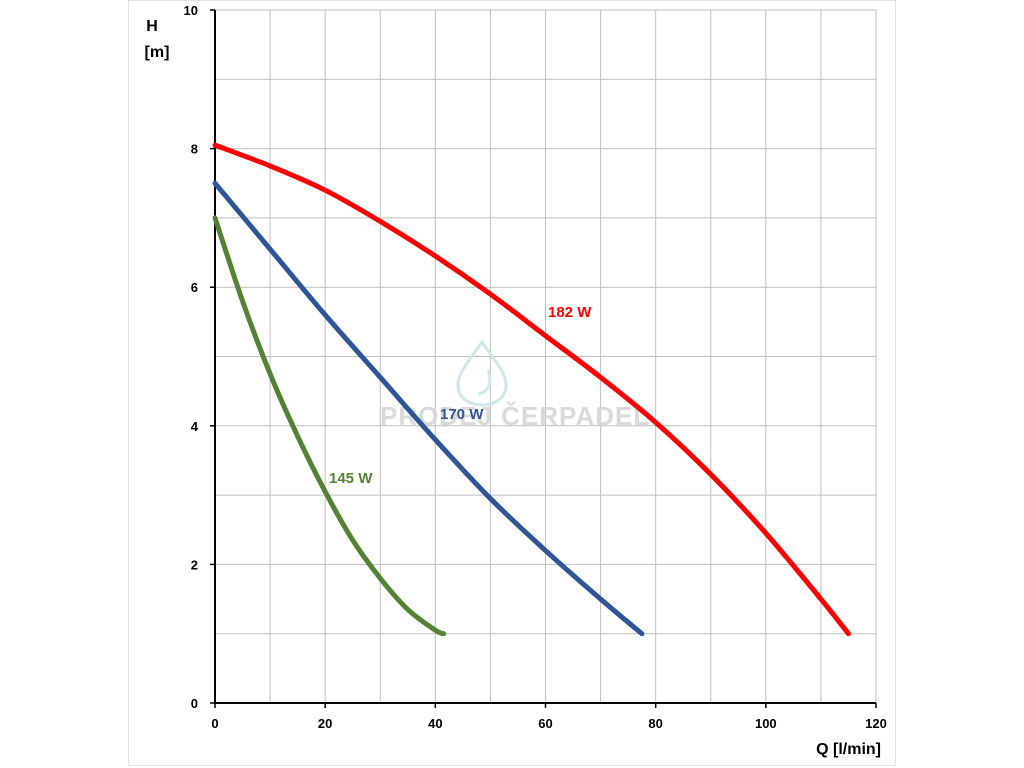  Describe the element at coordinates (152, 26) in the screenshot. I see `y-axis-label-h: H` at that location.